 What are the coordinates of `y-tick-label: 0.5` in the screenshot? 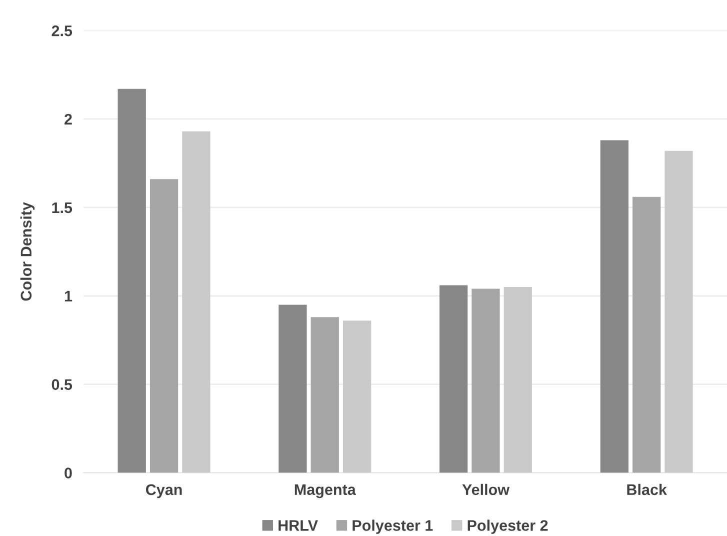 It's located at (62, 384).